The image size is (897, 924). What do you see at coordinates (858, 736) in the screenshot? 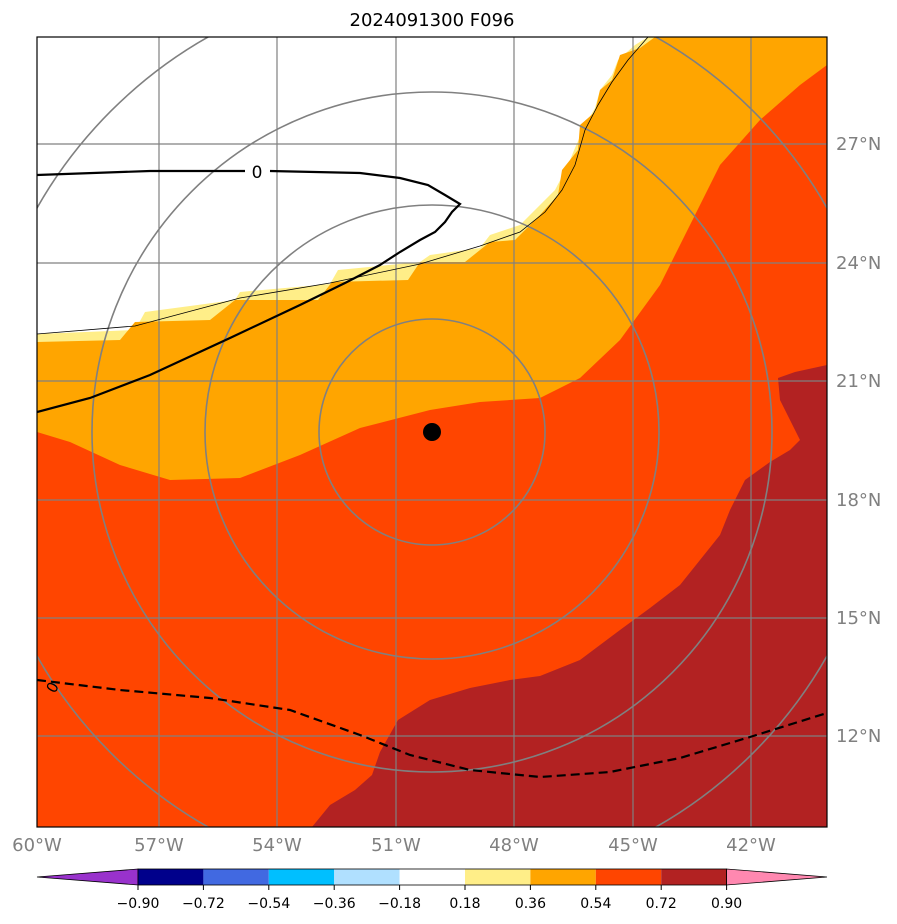
I see `lat-label: 12°N` at bounding box center [858, 736].